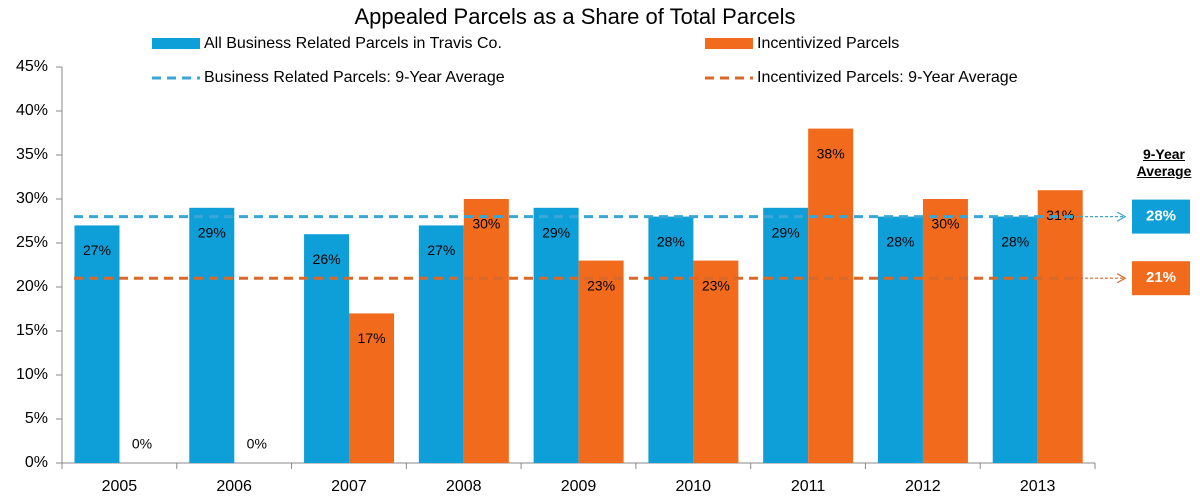 The image size is (1200, 500). I want to click on reference-title: 9-Year Average, so click(1164, 162).